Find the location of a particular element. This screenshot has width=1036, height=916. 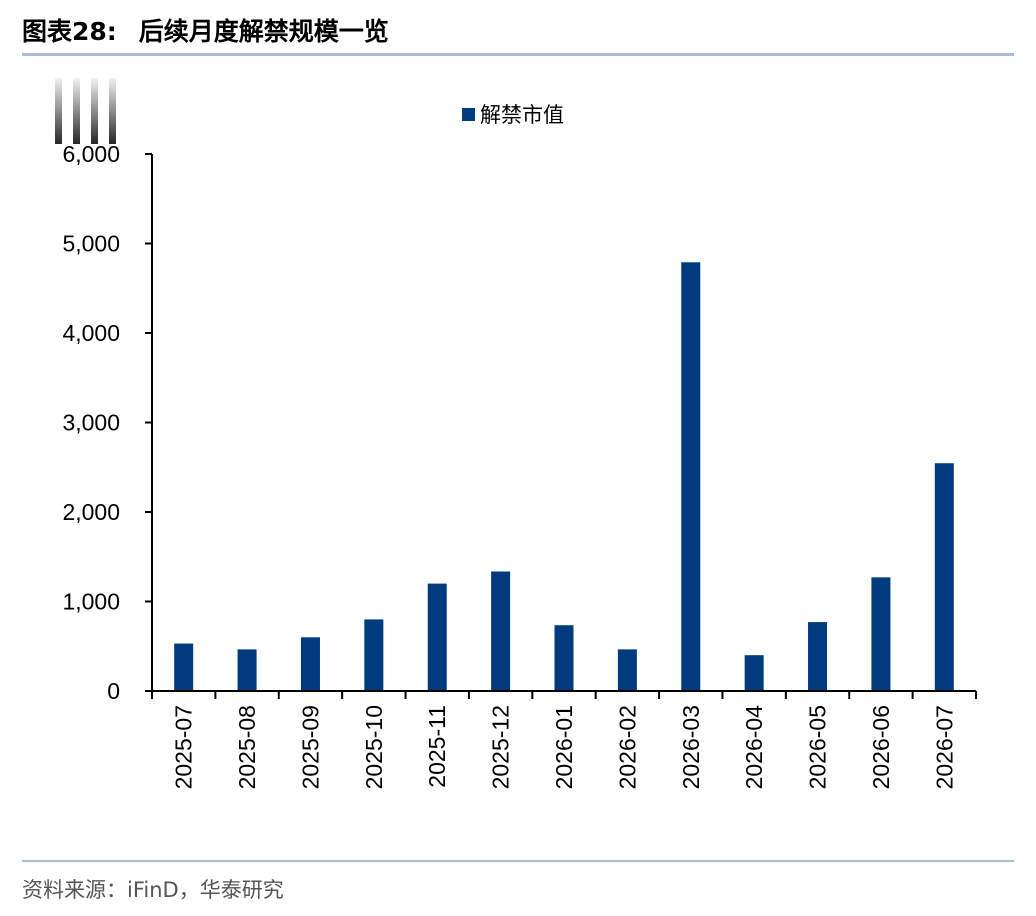

y-tick-label: 0 is located at coordinates (113, 691).